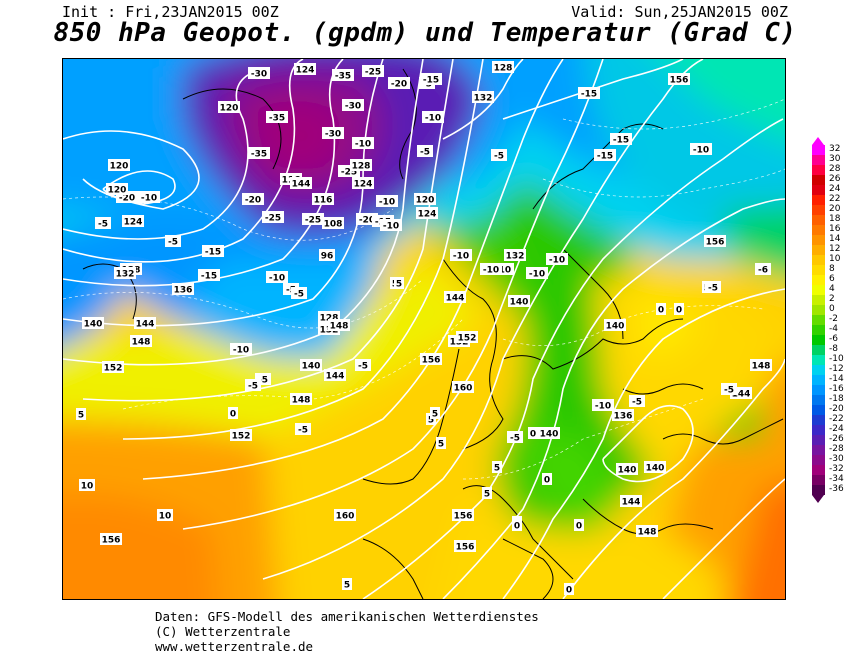 The image size is (850, 657). Describe the element at coordinates (835, 199) in the screenshot. I see `legend-label: 22` at that location.